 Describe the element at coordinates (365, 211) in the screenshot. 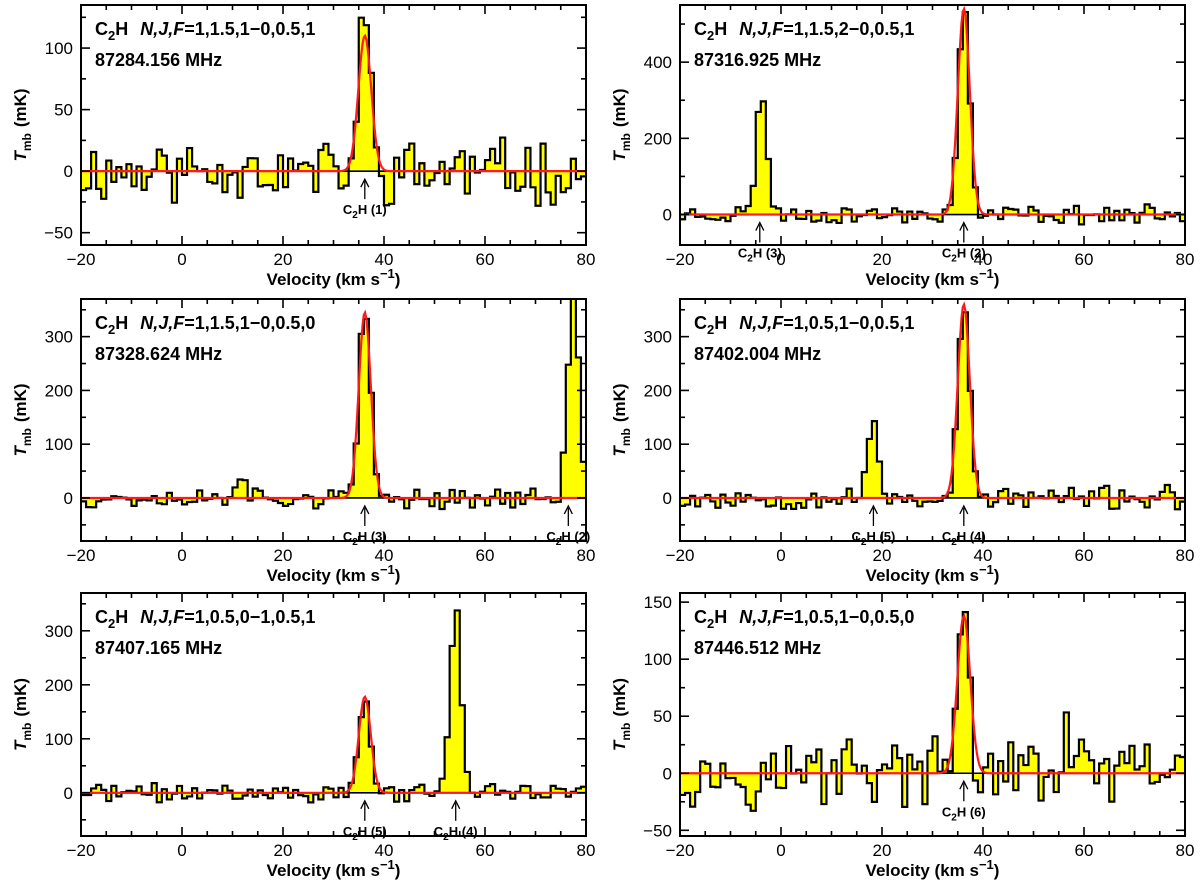

I see `line-marker-label: C2H (1)` at that location.